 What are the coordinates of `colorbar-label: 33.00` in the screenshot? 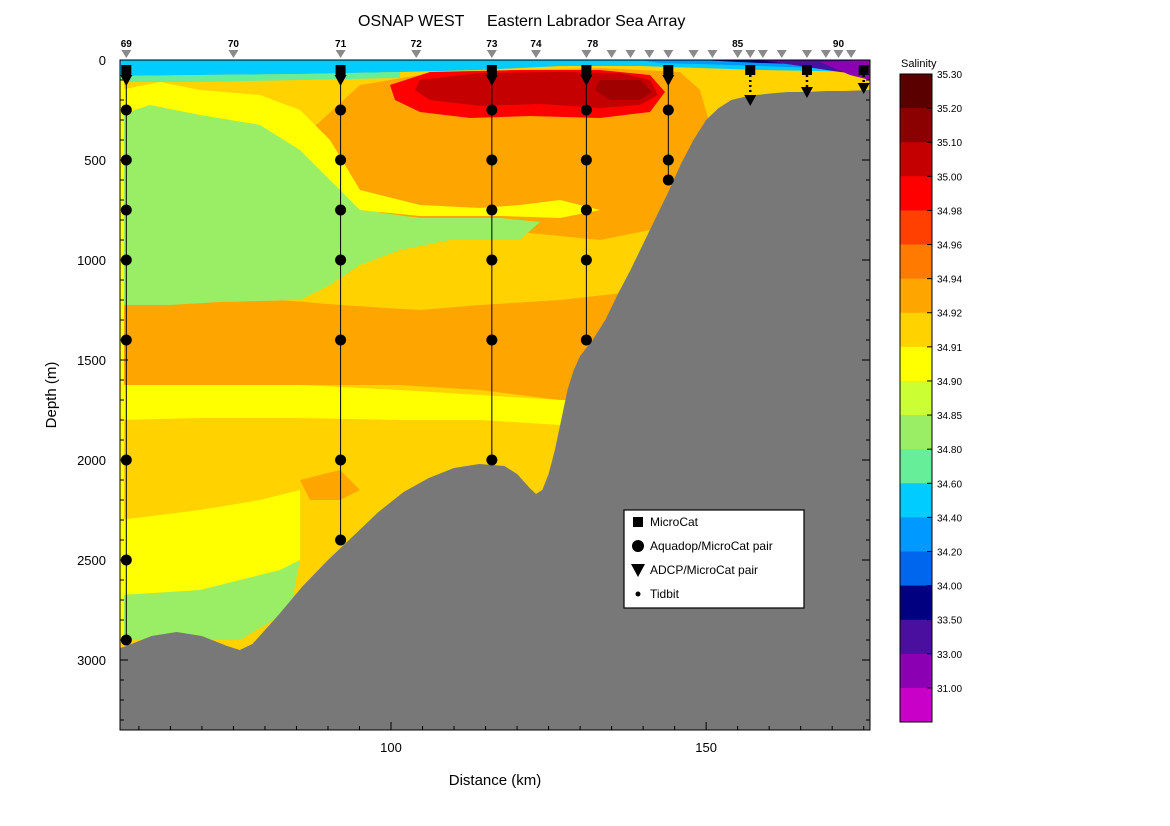 It's located at (949, 655).